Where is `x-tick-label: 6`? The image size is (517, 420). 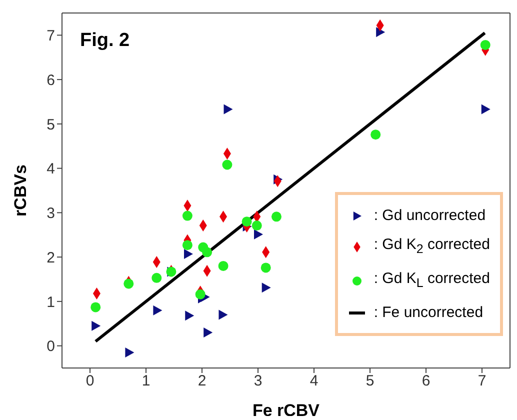 x-tick-label: 6 is located at coordinates (426, 381).